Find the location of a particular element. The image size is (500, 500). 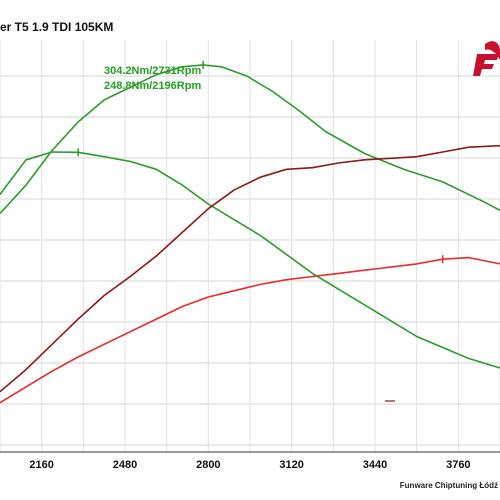

footer-text: Funware Chiptuning Łódź is located at coordinates (448, 485).